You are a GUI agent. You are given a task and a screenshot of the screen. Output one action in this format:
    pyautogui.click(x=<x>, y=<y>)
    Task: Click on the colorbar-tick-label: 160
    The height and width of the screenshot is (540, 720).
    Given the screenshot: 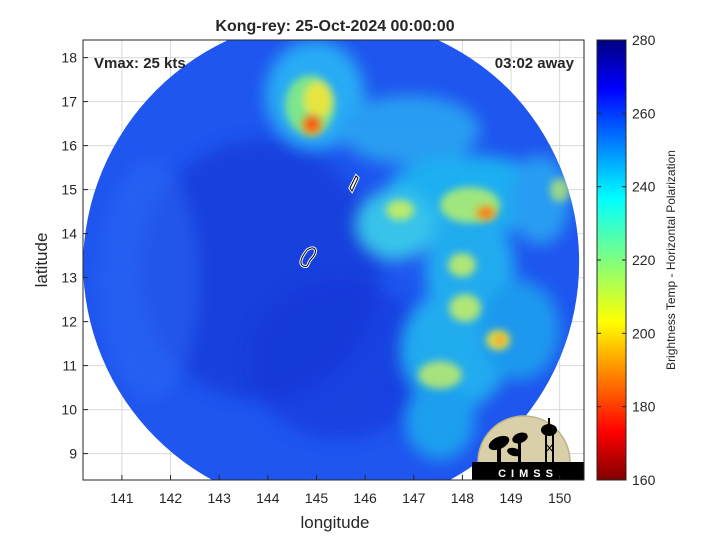 What is the action you would take?
    pyautogui.click(x=644, y=480)
    